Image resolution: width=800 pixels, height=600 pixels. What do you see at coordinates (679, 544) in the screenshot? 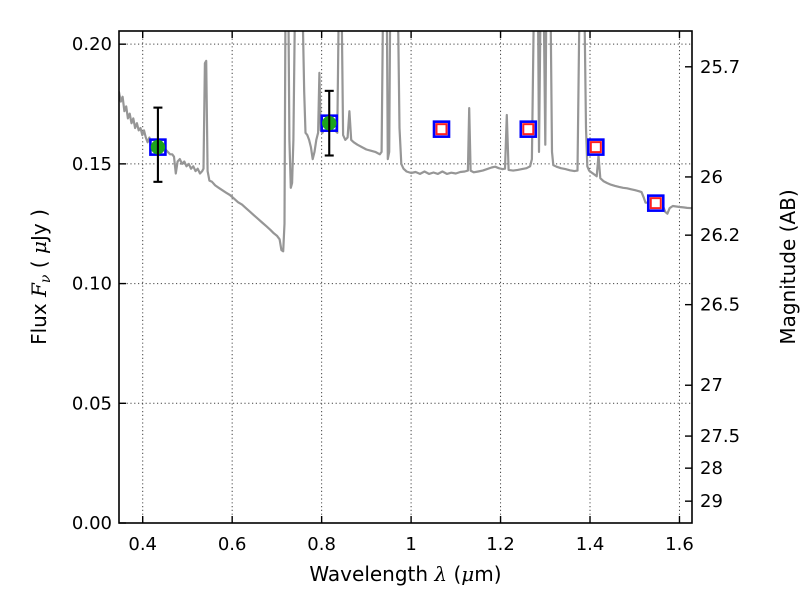
I see `x-tick-label: 1.6` at bounding box center [679, 544].